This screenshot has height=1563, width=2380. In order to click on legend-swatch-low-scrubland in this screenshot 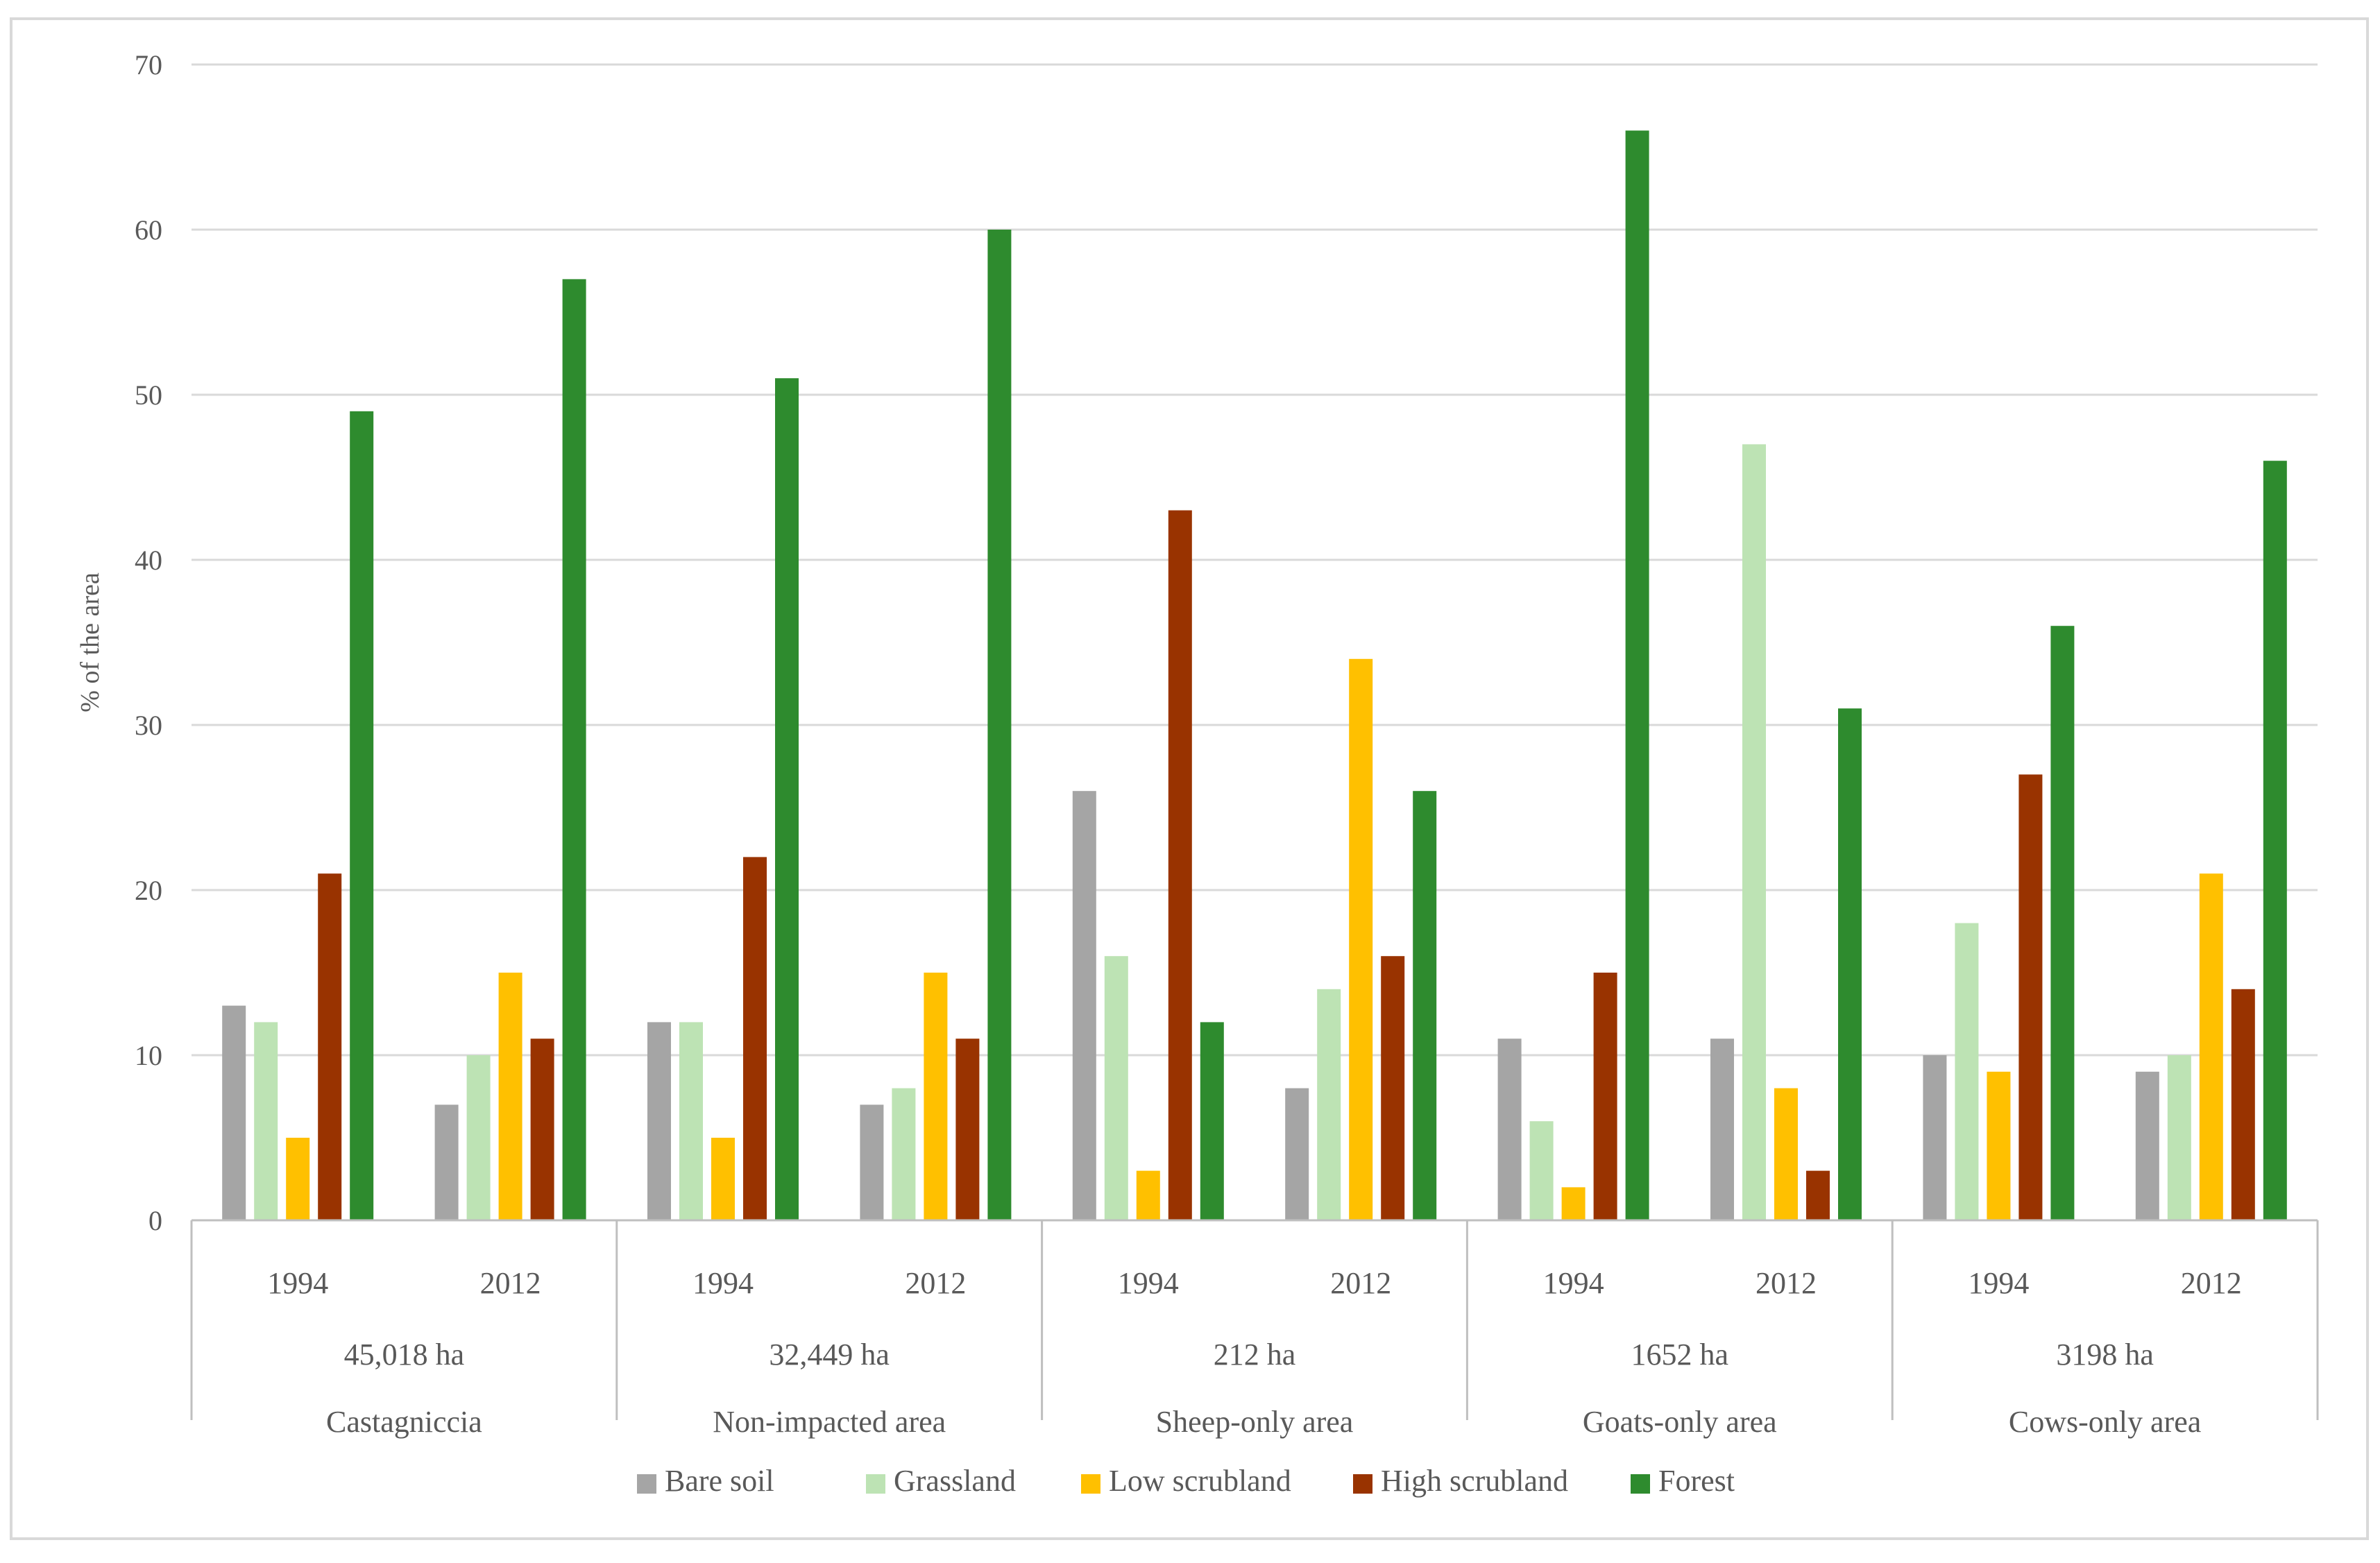, I will do `click(1090, 1484)`.